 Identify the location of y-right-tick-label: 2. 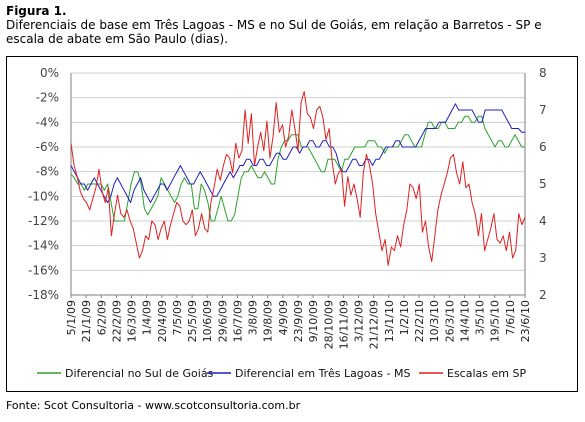
(543, 295).